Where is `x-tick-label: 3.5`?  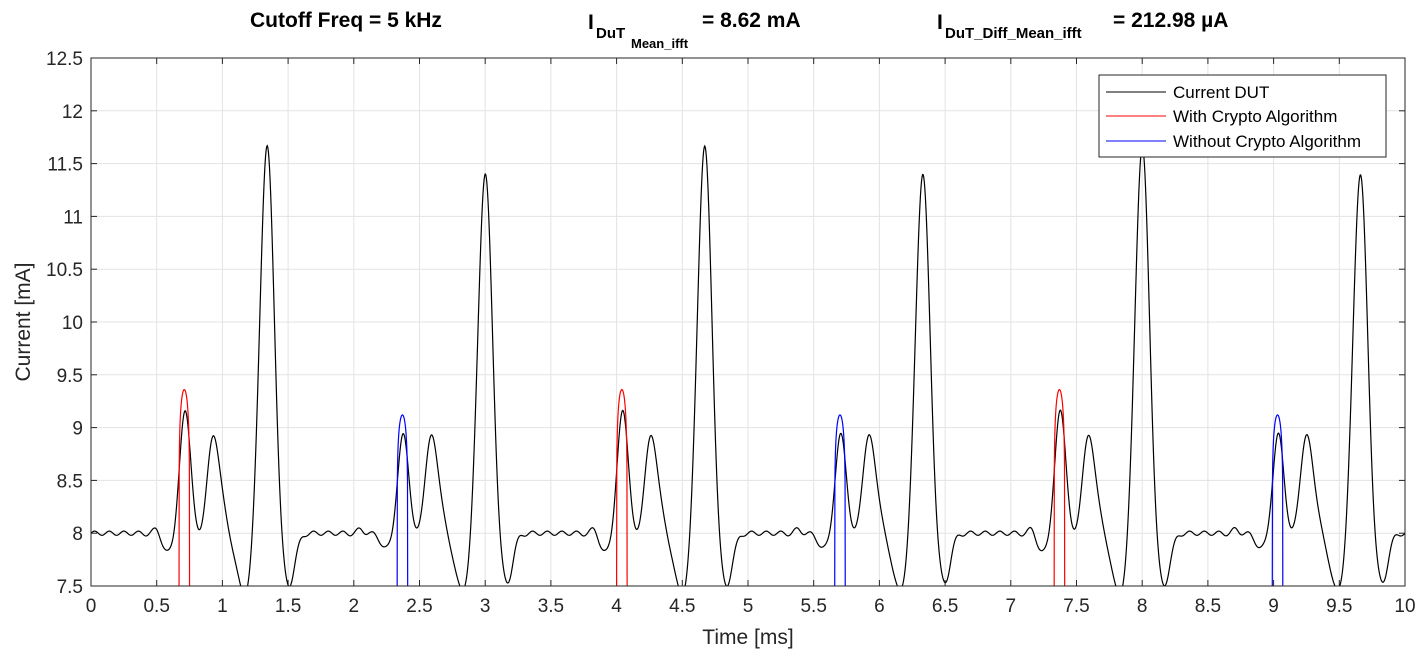 x-tick-label: 3.5 is located at coordinates (551, 606).